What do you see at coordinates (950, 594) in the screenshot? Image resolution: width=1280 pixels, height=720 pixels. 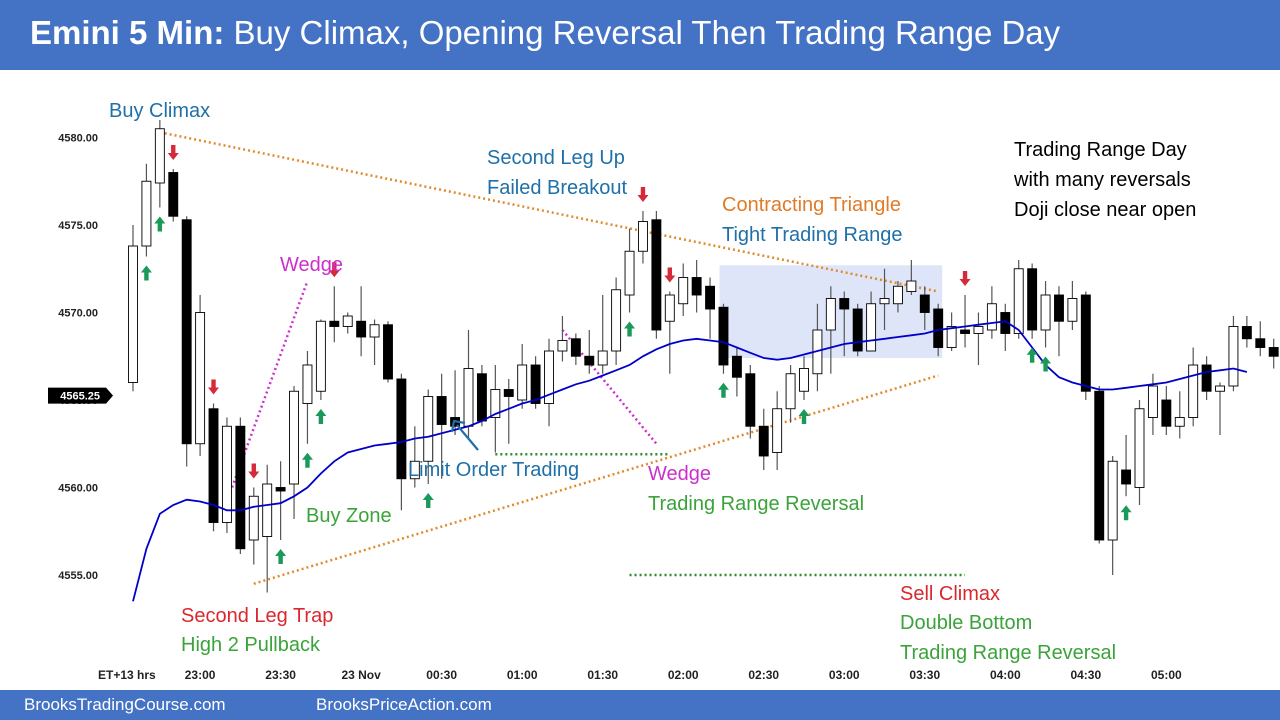 I see `annotation-sell-climax: Sell Climax` at bounding box center [950, 594].